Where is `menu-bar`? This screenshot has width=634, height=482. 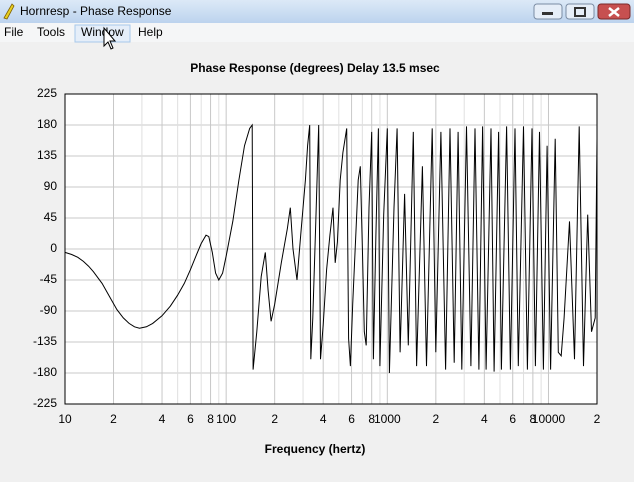 menu-bar is located at coordinates (317, 32).